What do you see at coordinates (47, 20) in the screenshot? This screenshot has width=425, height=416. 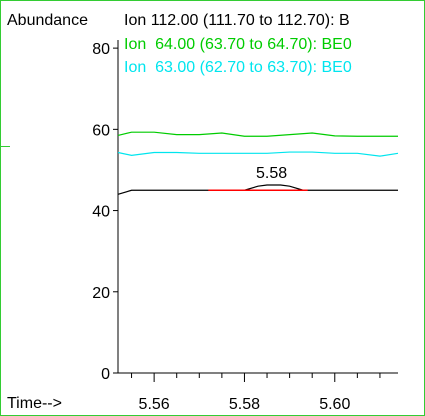 I see `y-axis-label: Abundance` at bounding box center [47, 20].